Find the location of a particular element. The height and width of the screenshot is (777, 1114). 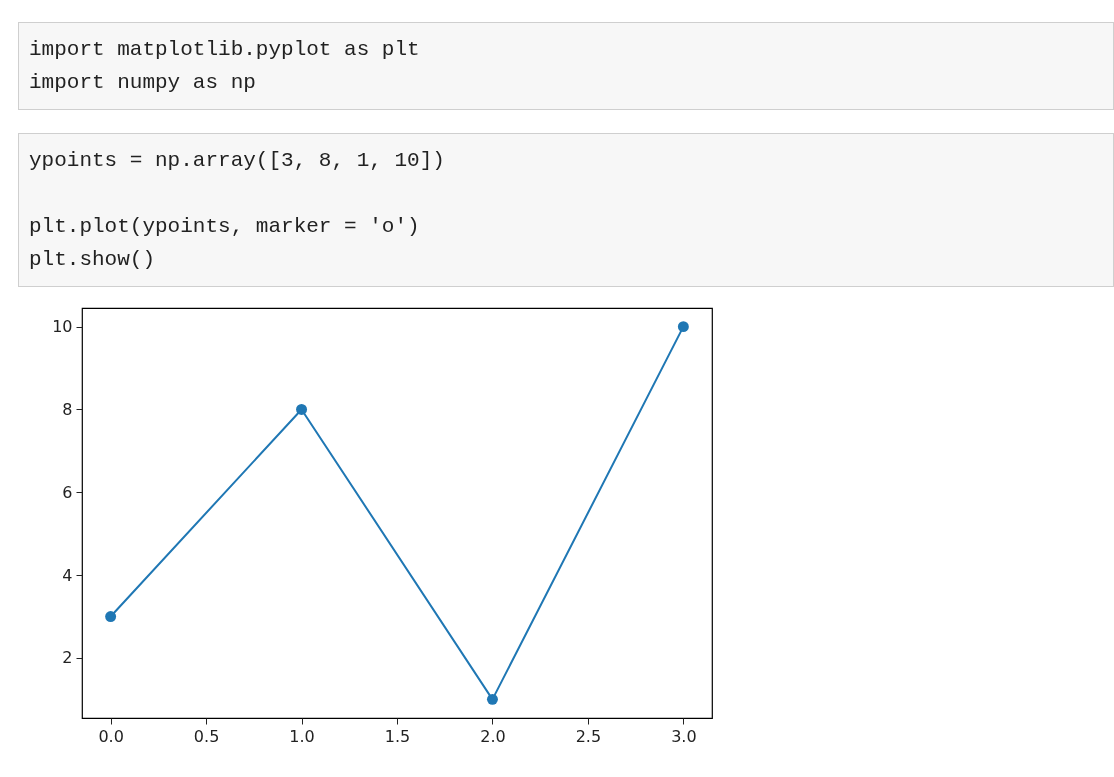

x-tick-label: 0.5 is located at coordinates (206, 736).